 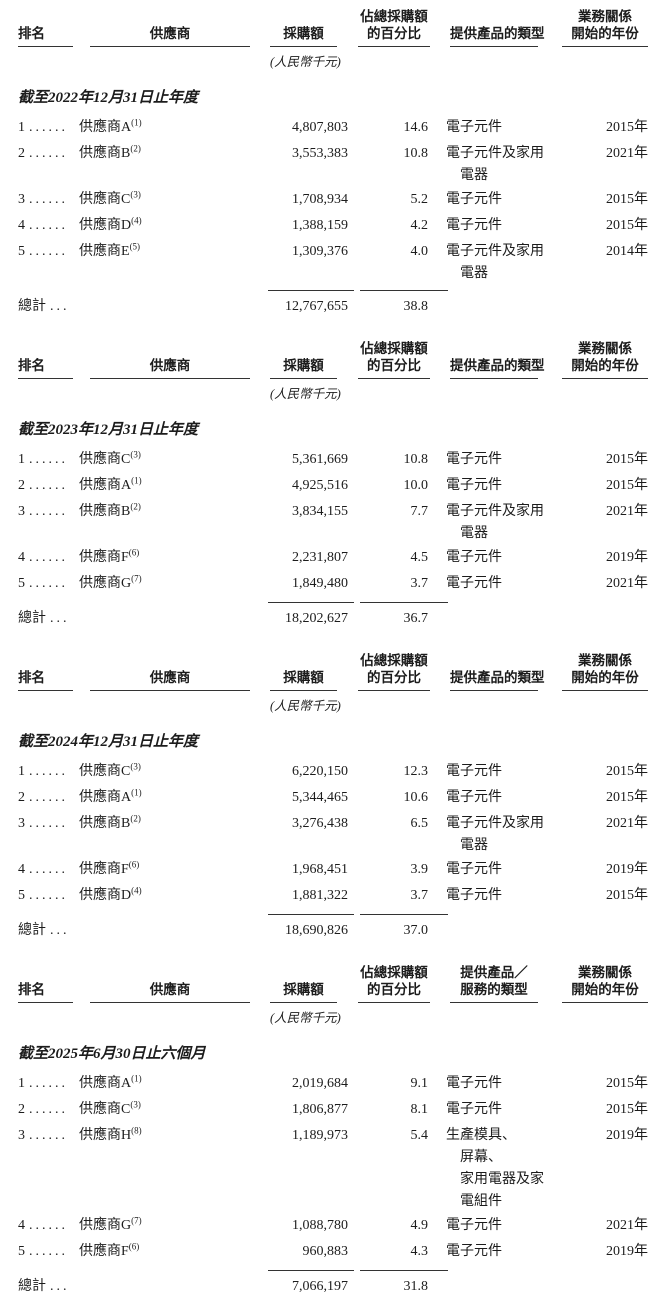 What do you see at coordinates (333, 870) in the screenshot?
I see `table-row: 4...... 供應商F(6) 1,968,451 3.9 電子元件 2019年` at bounding box center [333, 870].